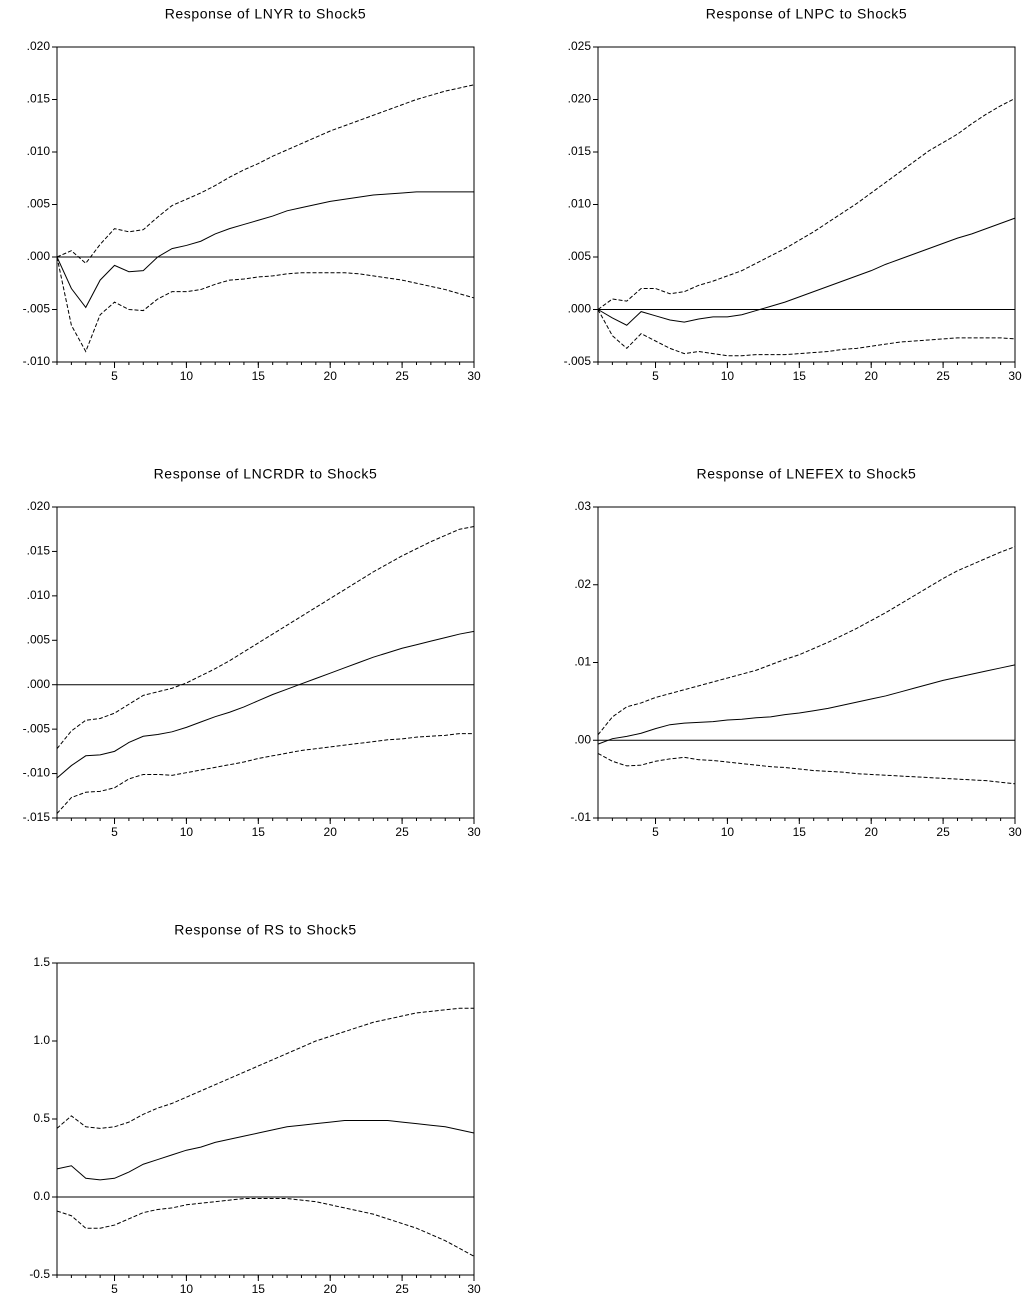 This screenshot has width=1028, height=1310. Describe the element at coordinates (41, 1196) in the screenshot. I see `y-tick-label: 0.0` at that location.